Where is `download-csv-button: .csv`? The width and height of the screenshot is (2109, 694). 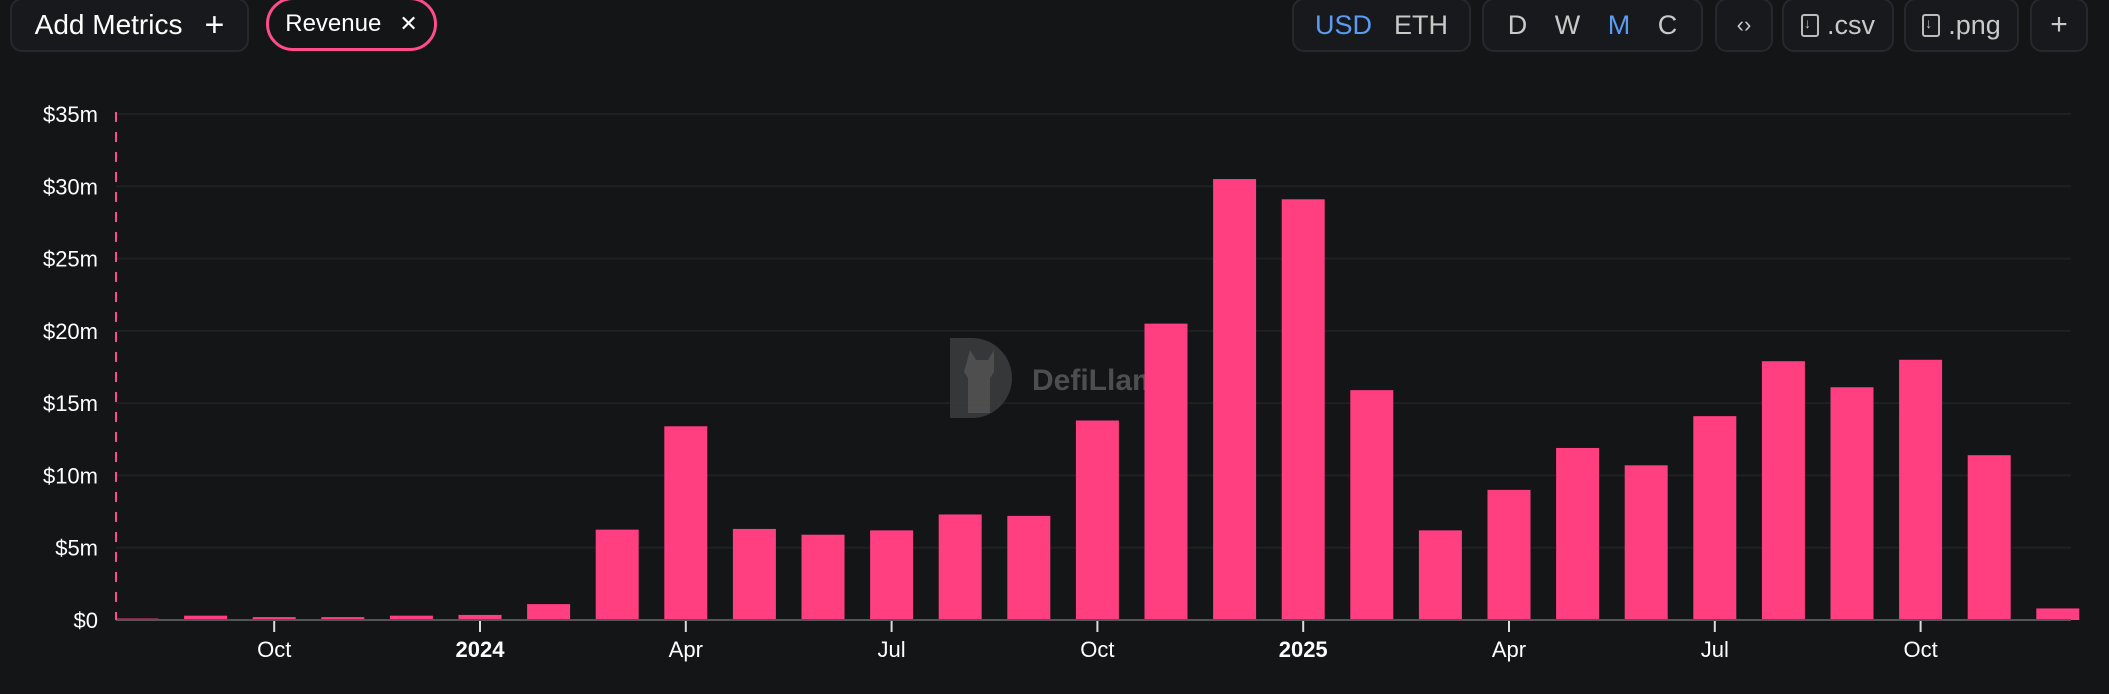 download-csv-button: .csv is located at coordinates (1838, 26).